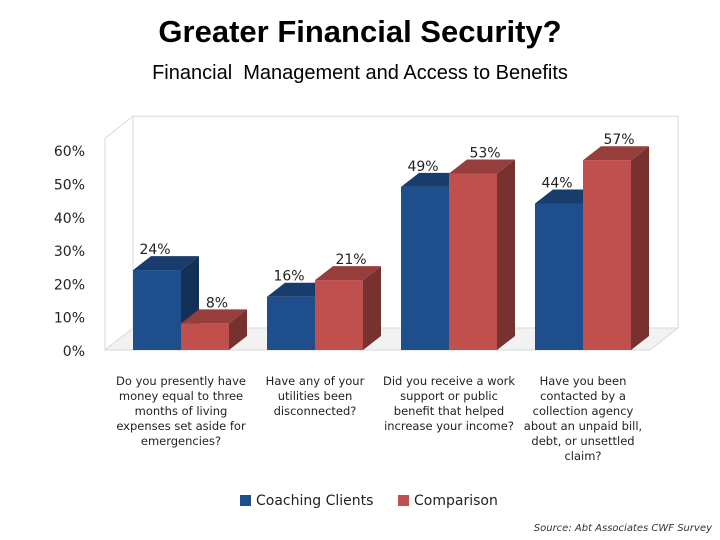 The height and width of the screenshot is (540, 720). Describe the element at coordinates (181, 396) in the screenshot. I see `x-tick-label: money equal to three` at that location.